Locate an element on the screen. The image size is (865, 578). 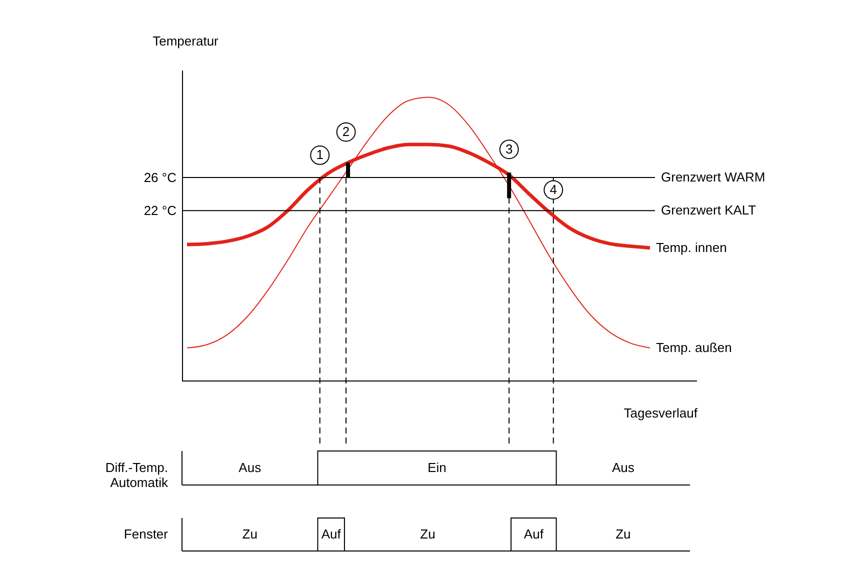
annotation: 4 is located at coordinates (553, 189).